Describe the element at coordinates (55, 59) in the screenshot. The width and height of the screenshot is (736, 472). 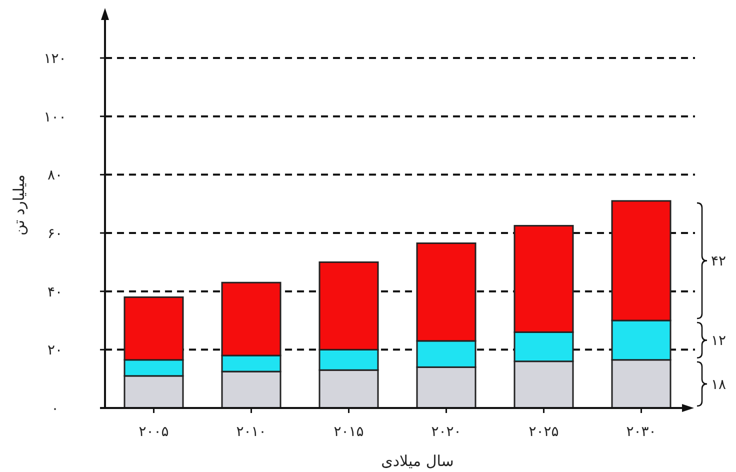
I see `y-tick-label: ۱۲۰` at that location.